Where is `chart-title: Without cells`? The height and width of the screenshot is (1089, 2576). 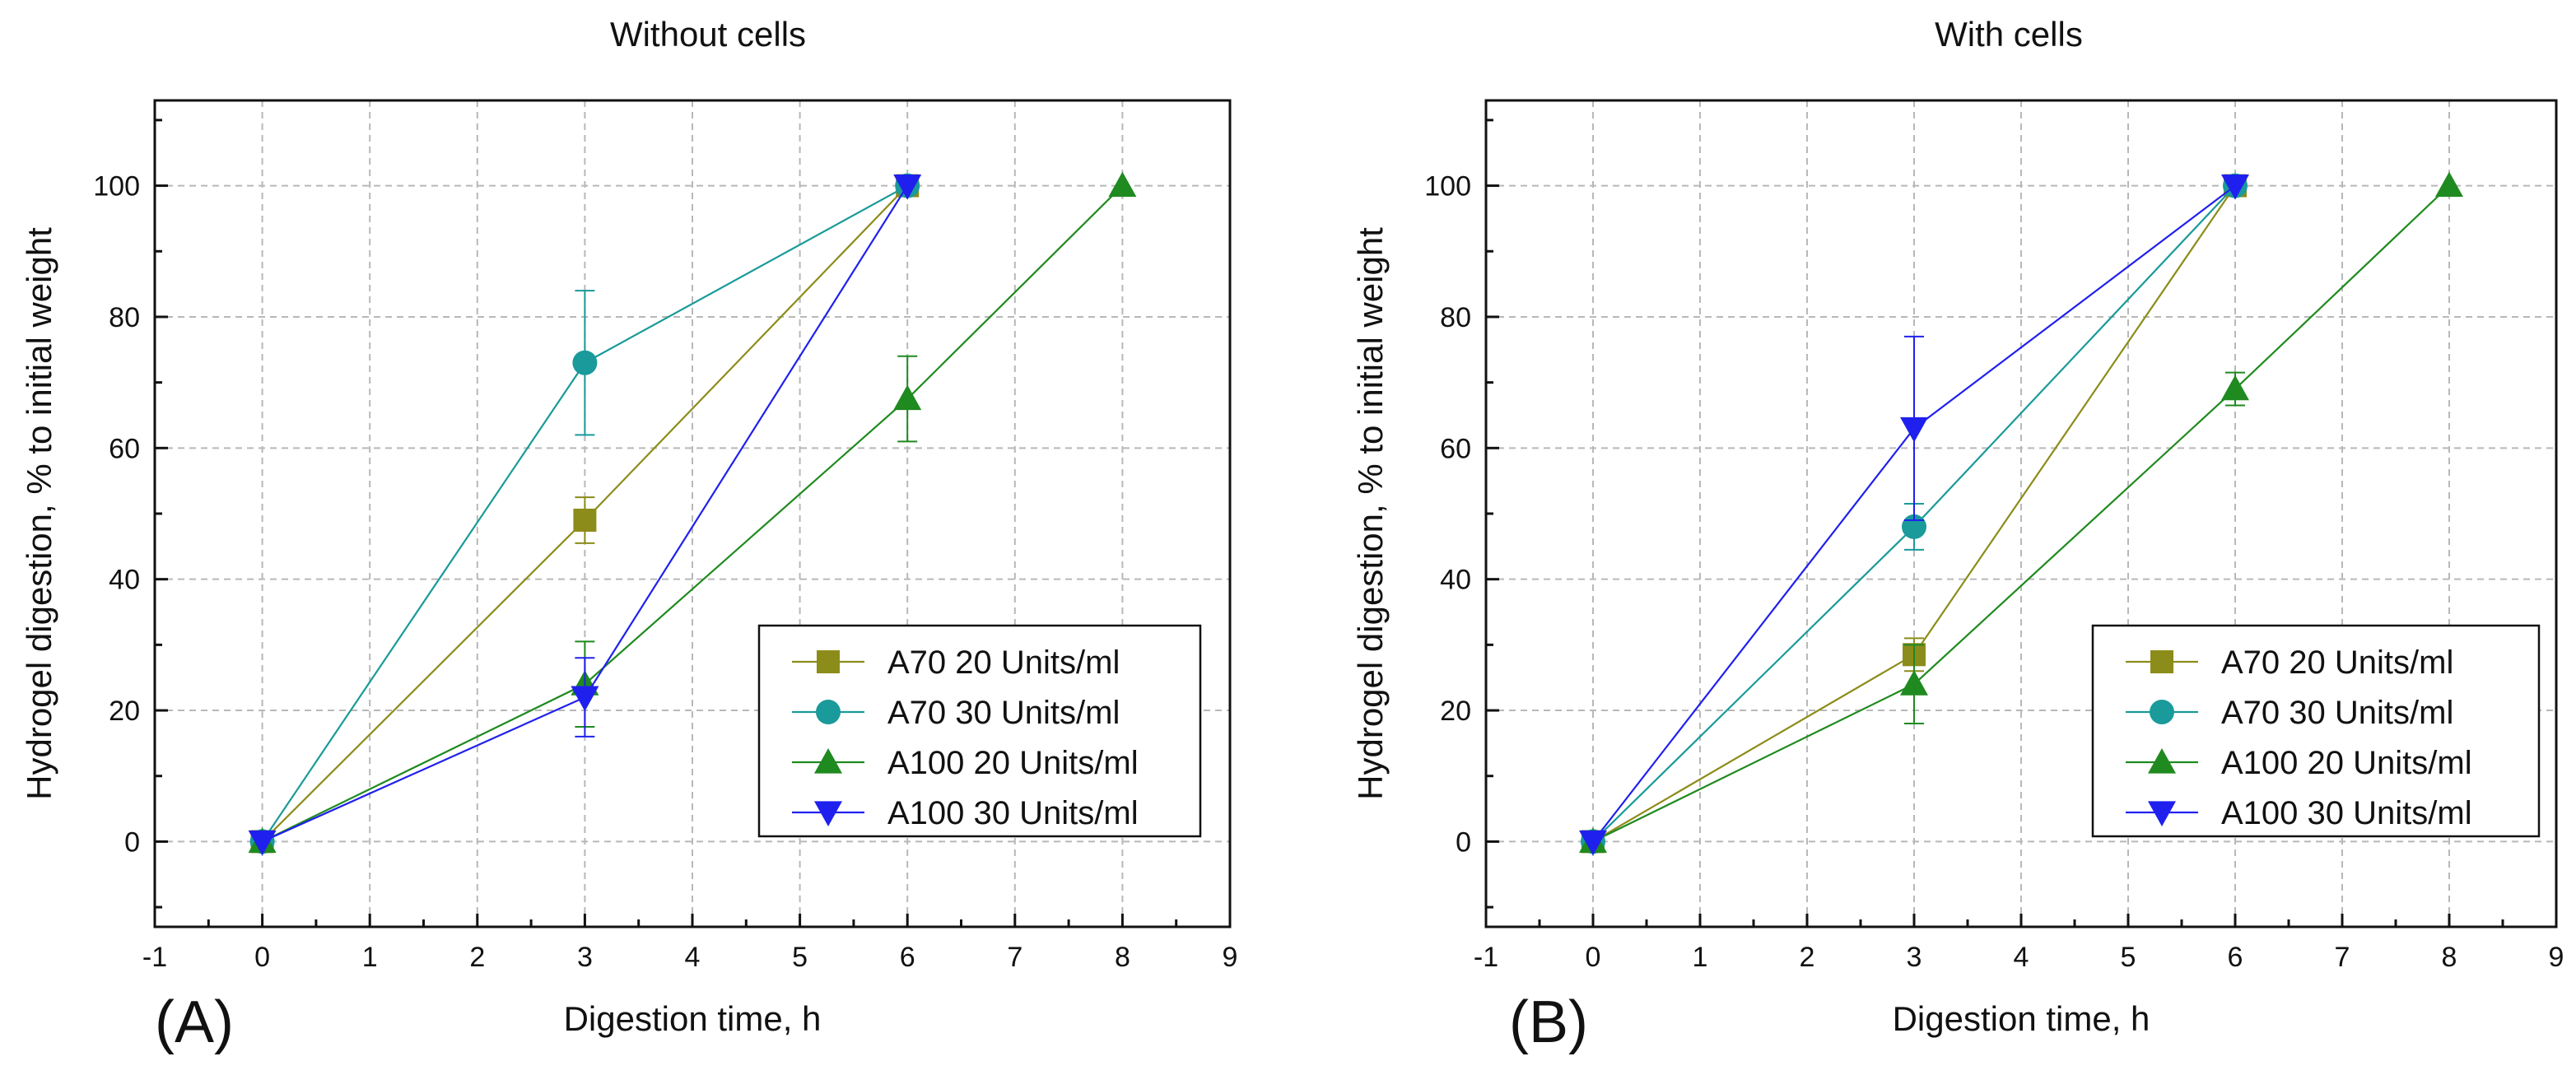
chart-title: Without cells is located at coordinates (708, 34).